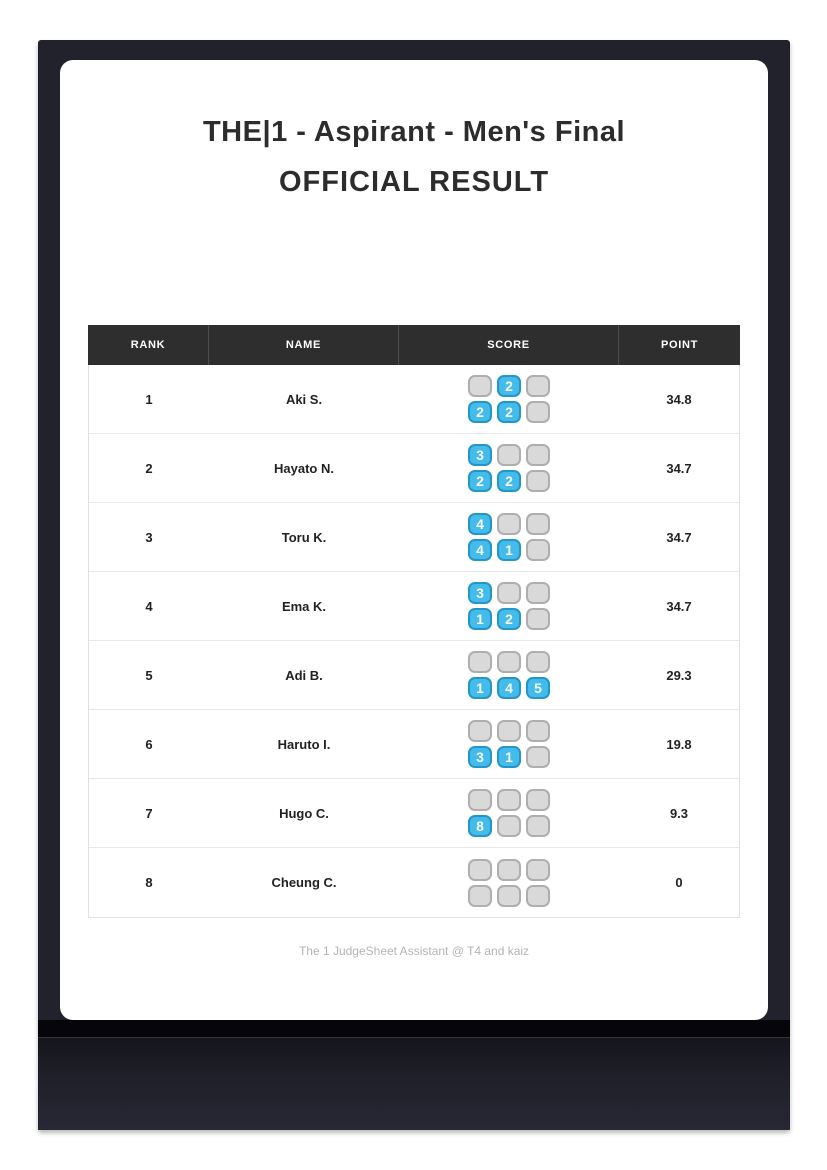 This screenshot has height=1170, width=827. Describe the element at coordinates (414, 182) in the screenshot. I see `page-subtitle: OFFICIAL RESULT` at that location.